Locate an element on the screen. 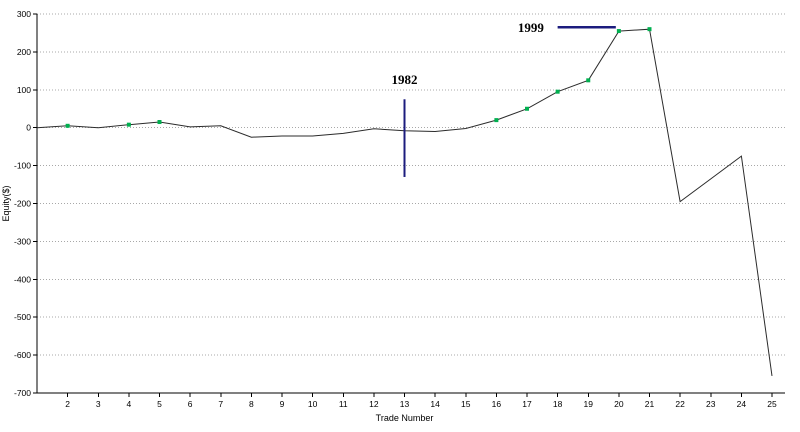  y-axis-title: Equity($) is located at coordinates (6, 203).